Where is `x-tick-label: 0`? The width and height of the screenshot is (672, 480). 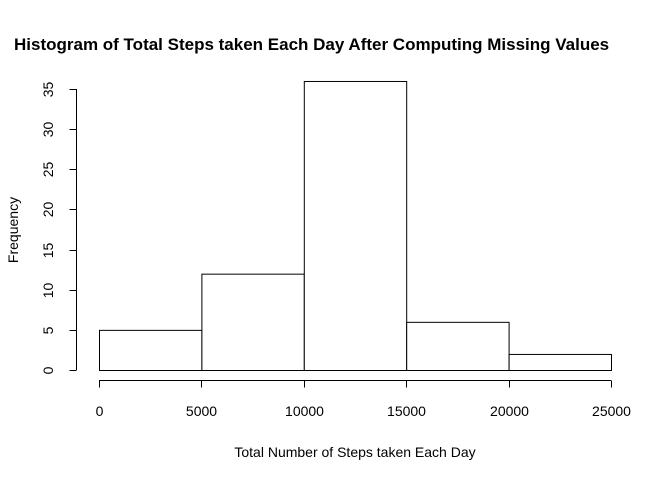
x-tick-label: 0 is located at coordinates (100, 411).